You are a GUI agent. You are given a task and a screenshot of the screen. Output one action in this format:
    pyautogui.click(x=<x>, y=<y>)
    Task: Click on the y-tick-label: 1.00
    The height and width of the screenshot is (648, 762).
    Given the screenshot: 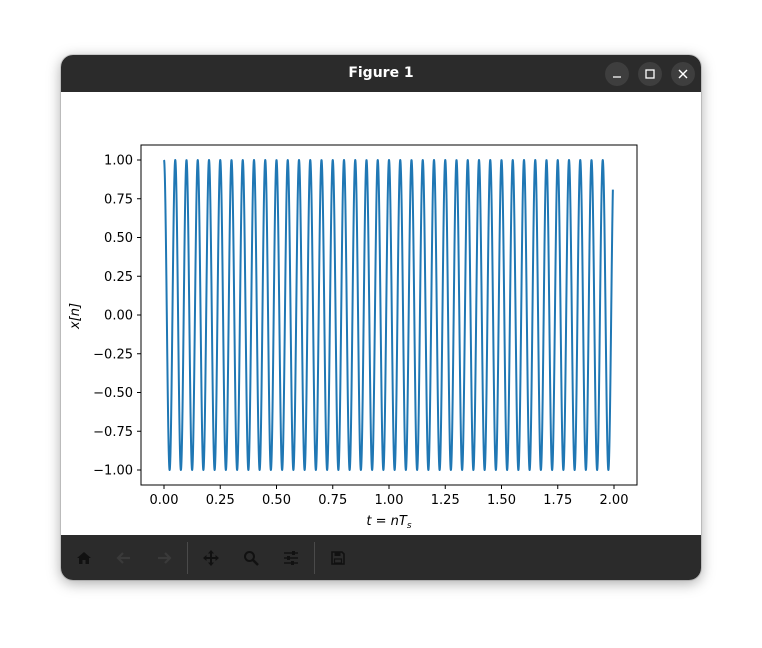 What is the action you would take?
    pyautogui.click(x=118, y=161)
    